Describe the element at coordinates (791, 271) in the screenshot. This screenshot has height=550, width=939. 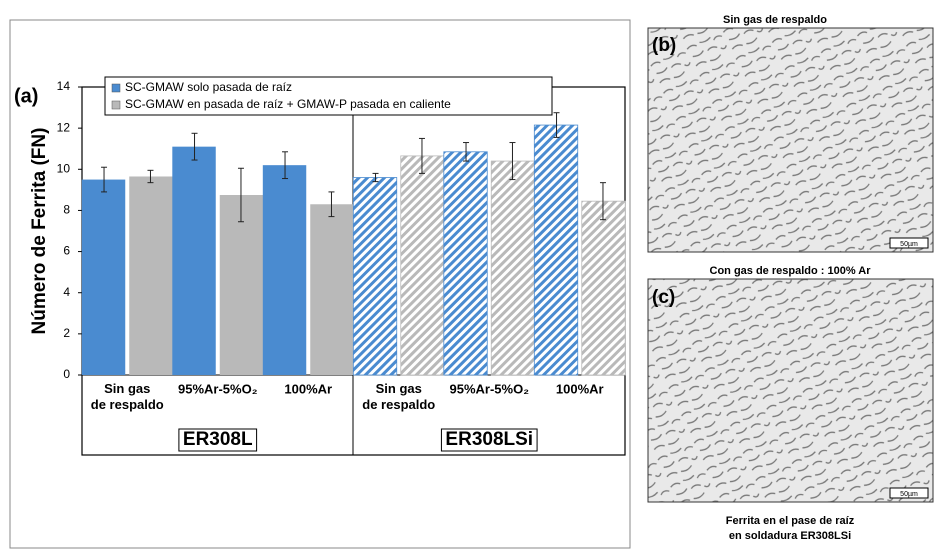
I see `micrograph-title: Con gas de respaldo : 100% Ar` at that location.